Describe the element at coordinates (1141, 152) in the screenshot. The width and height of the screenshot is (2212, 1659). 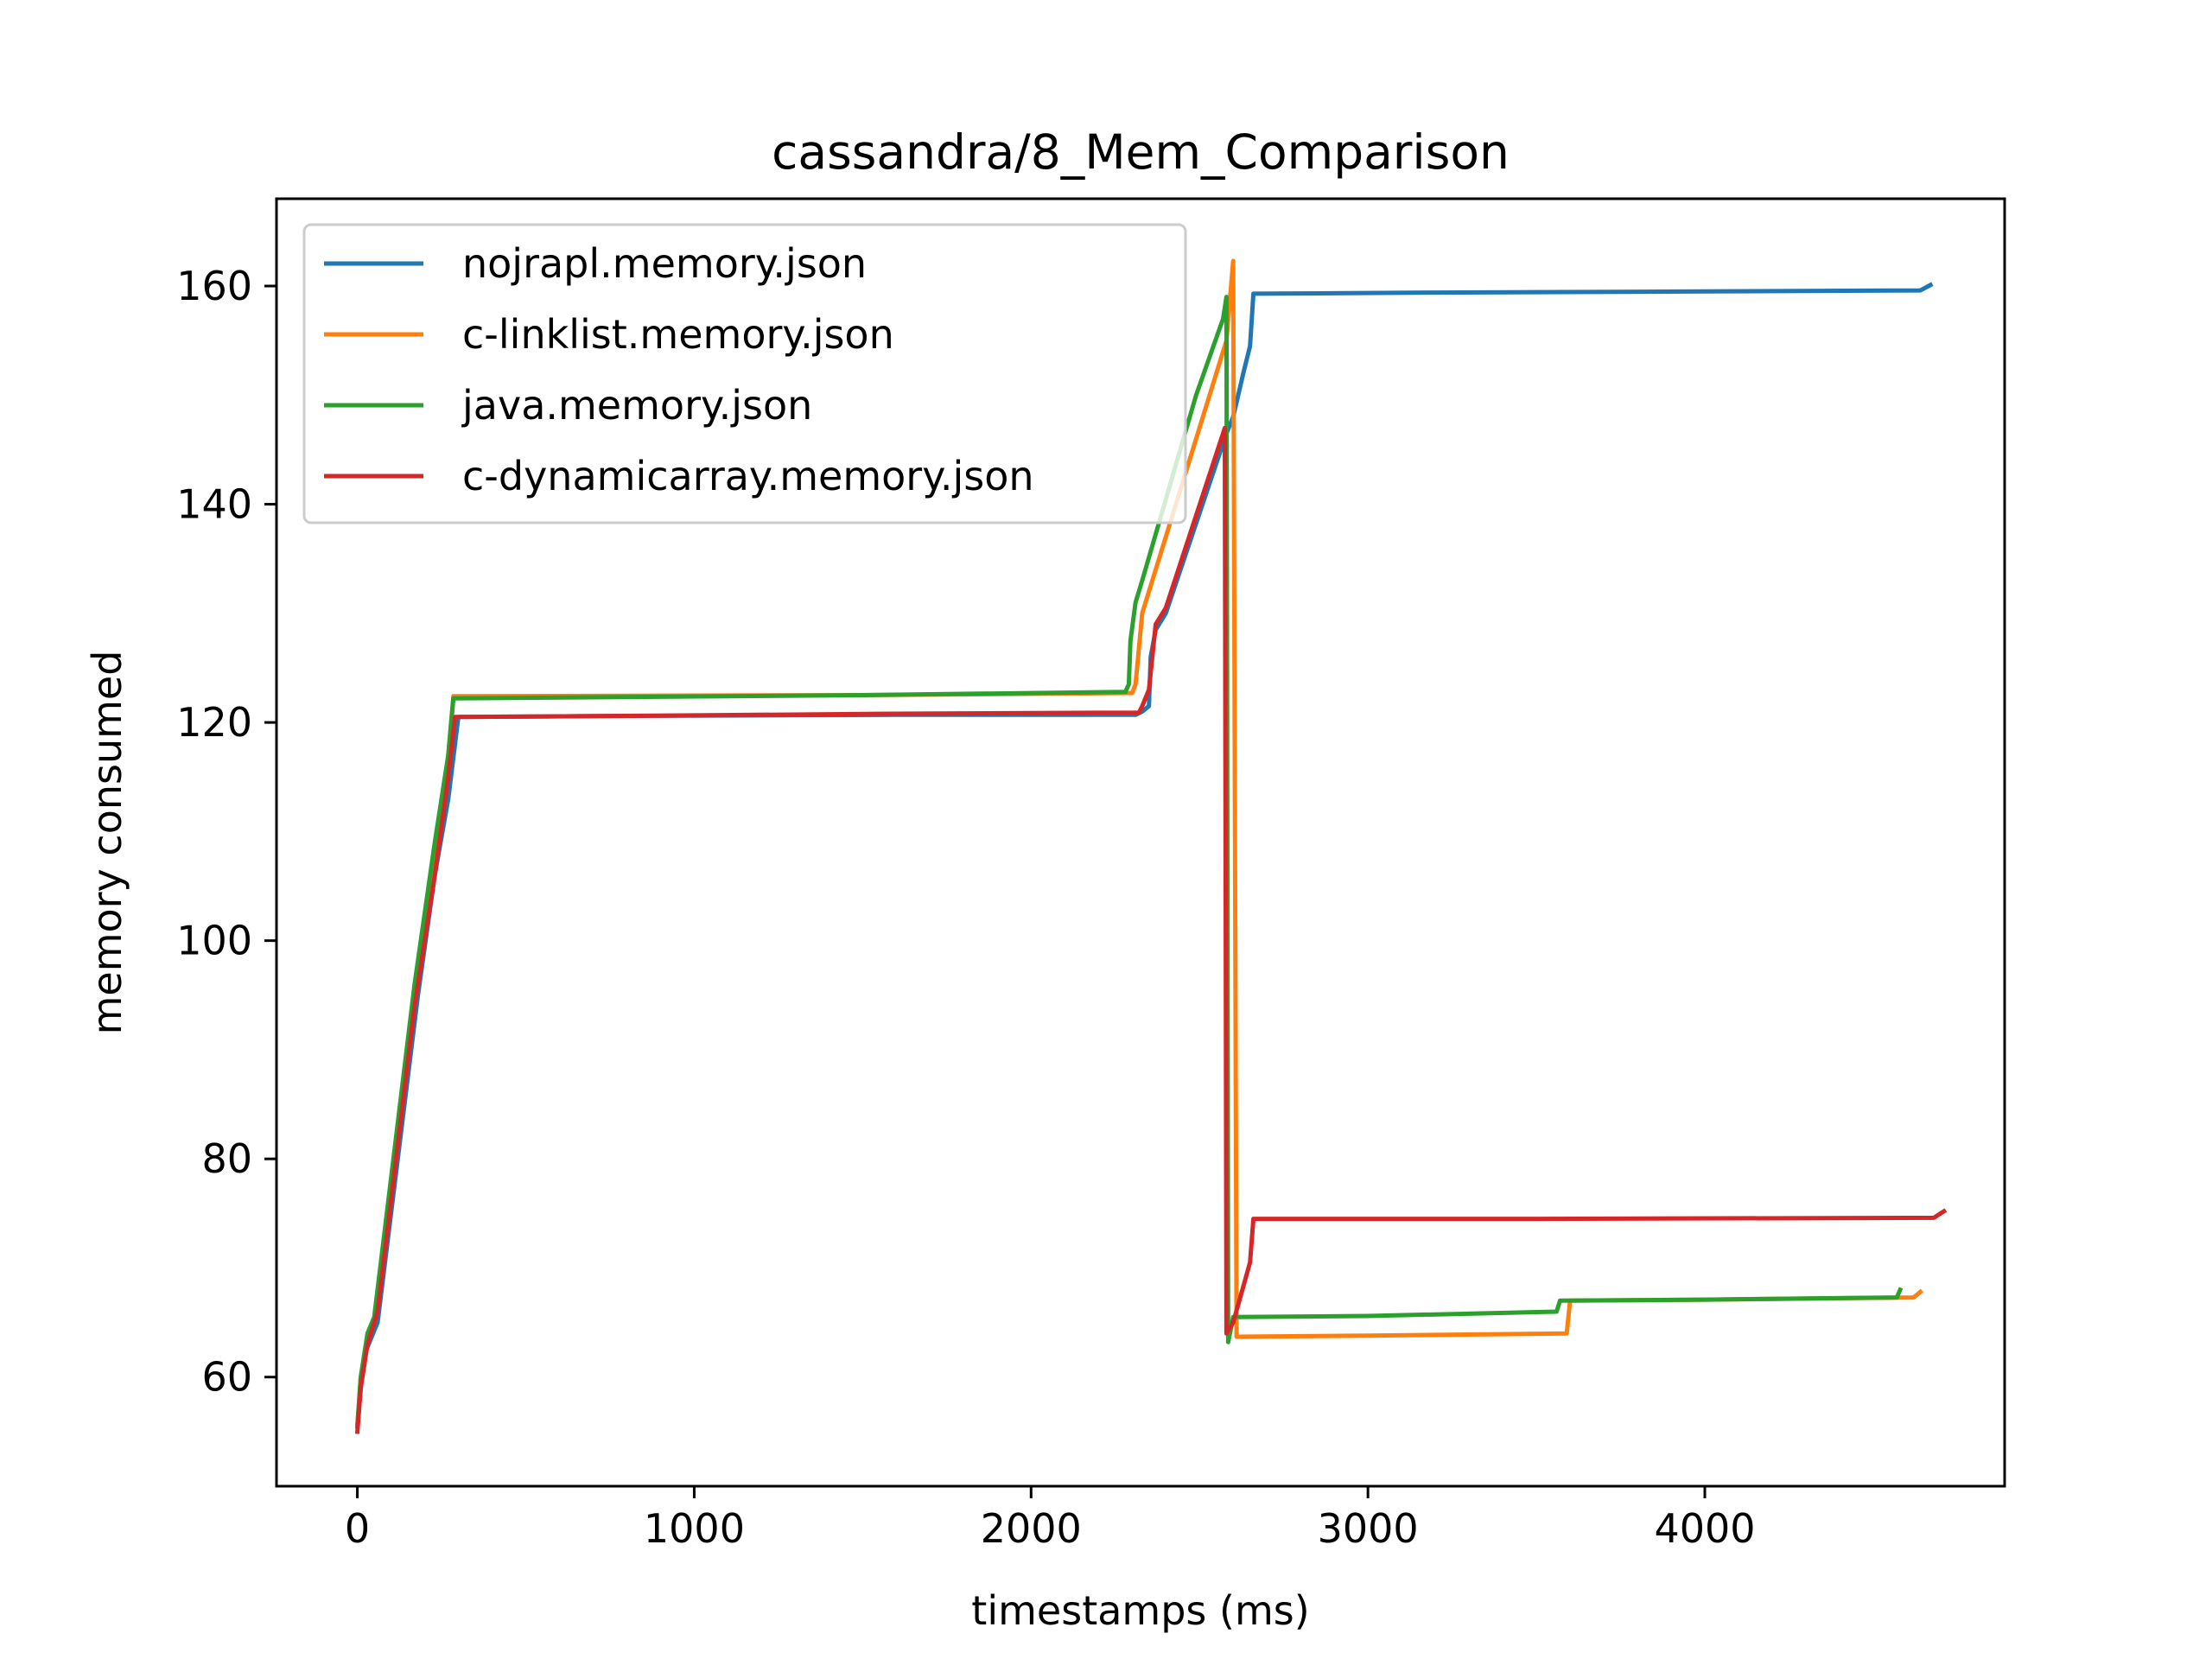
I see `chart-title: cassandra/8_Mem_Comparison` at that location.